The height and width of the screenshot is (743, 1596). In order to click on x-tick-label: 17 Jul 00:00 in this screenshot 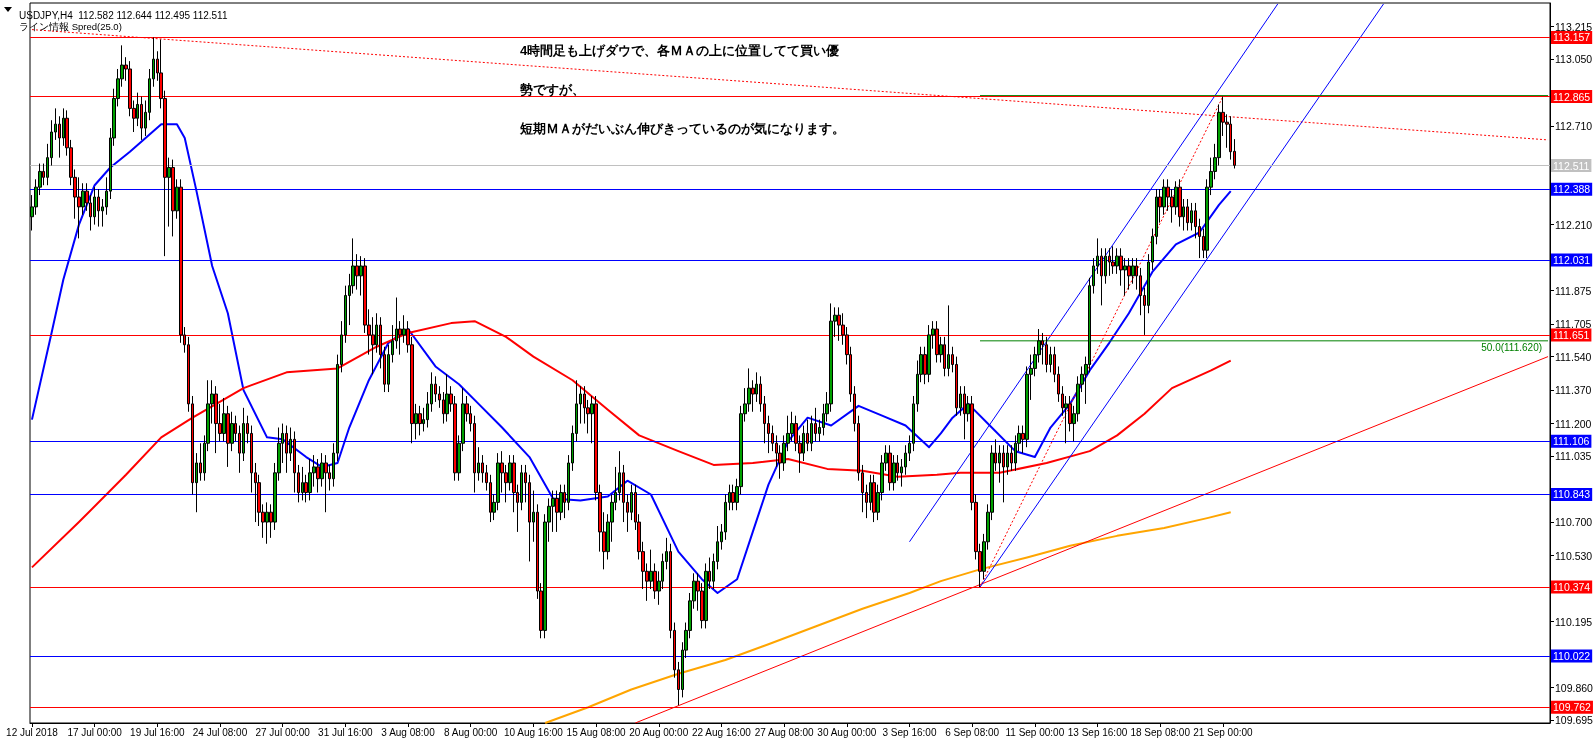, I will do `click(95, 732)`.